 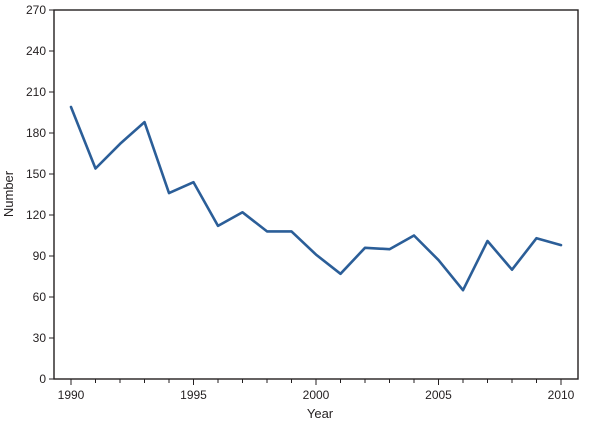 I want to click on x-tick-label: 2010, so click(x=561, y=395).